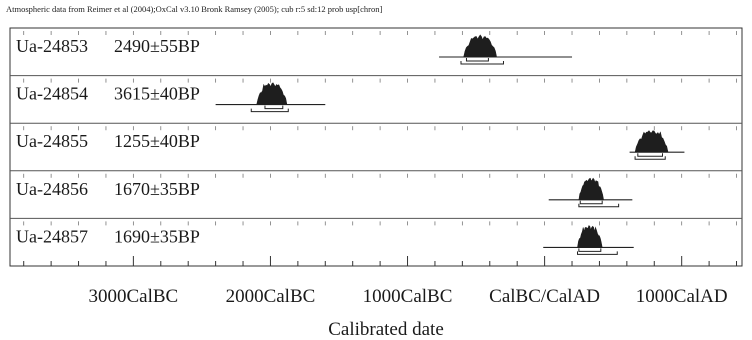 The height and width of the screenshot is (340, 752). Describe the element at coordinates (157, 94) in the screenshot. I see `sample-radiocarbon-age: 3615±40BP` at that location.